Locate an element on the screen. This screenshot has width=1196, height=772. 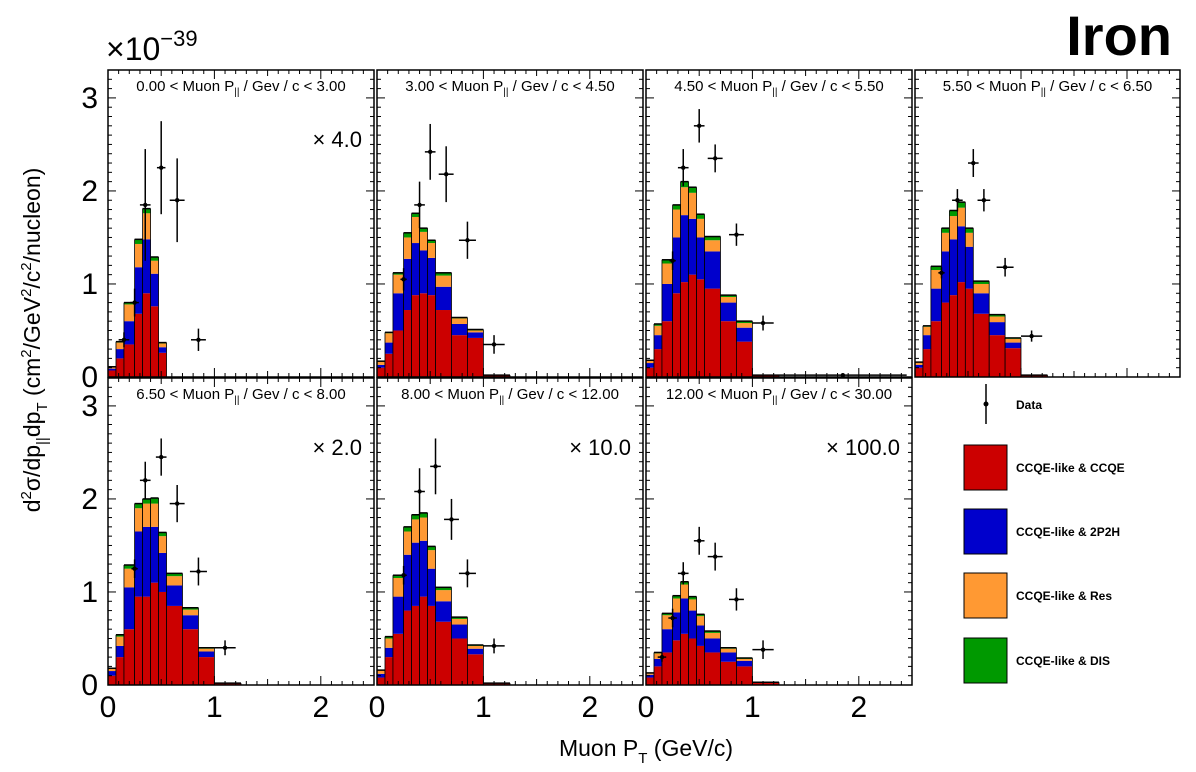
x-tick-label: 2 is located at coordinates (320, 707).